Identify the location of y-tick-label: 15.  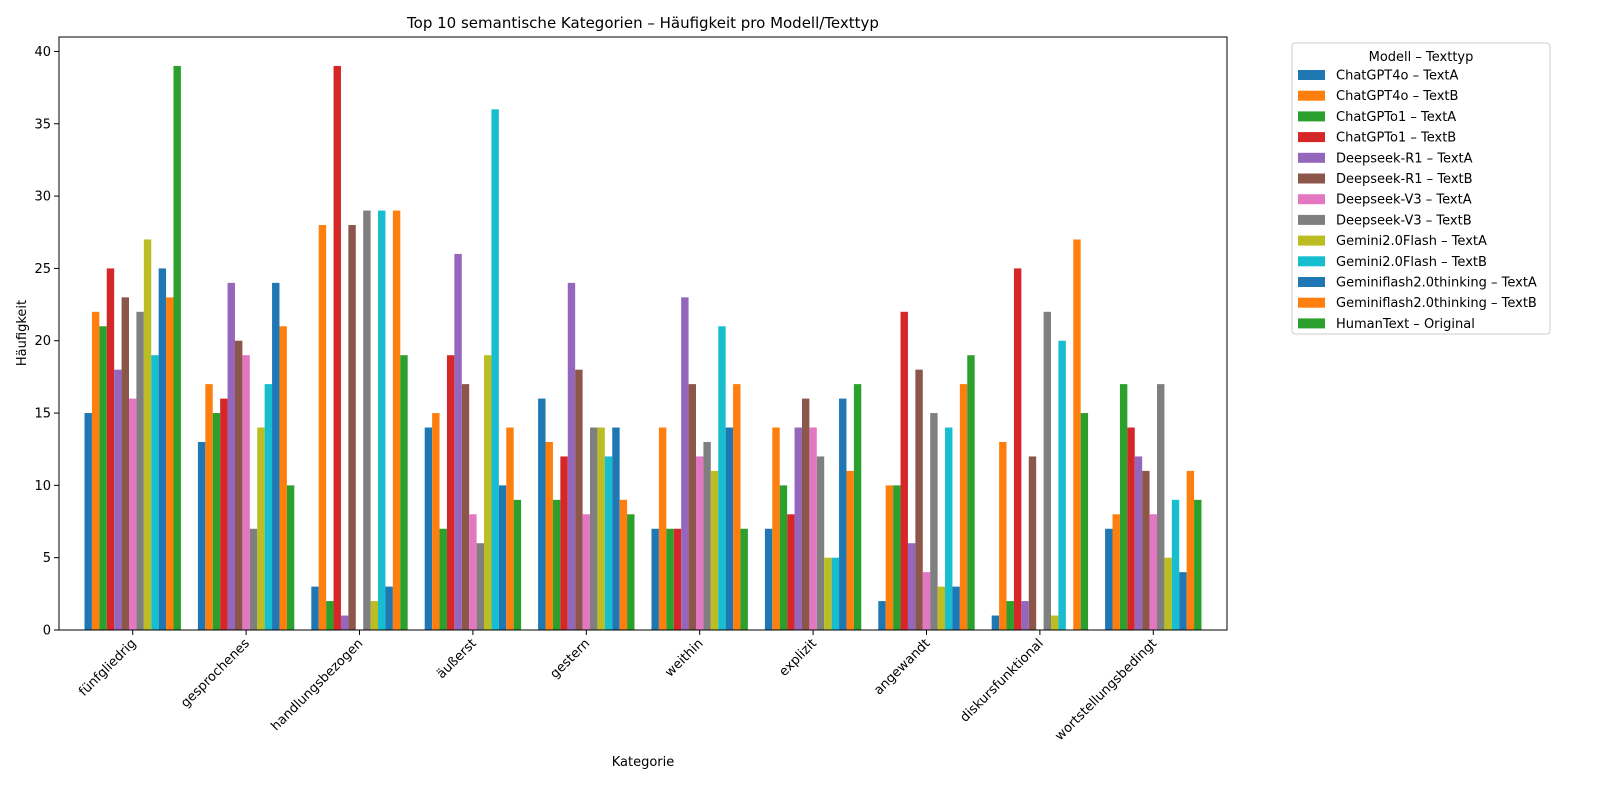
(42, 414).